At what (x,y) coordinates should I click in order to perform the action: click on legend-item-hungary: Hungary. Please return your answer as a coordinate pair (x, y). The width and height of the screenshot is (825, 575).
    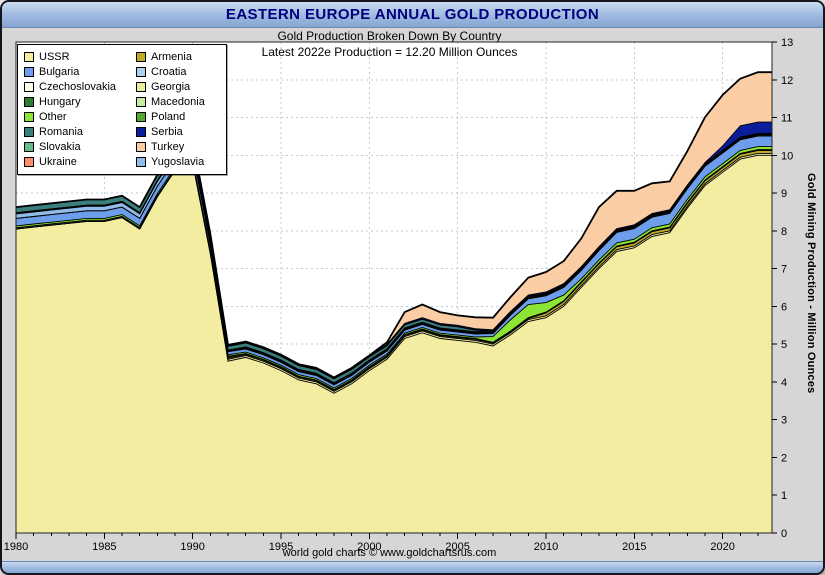
    Looking at the image, I should click on (80, 102).